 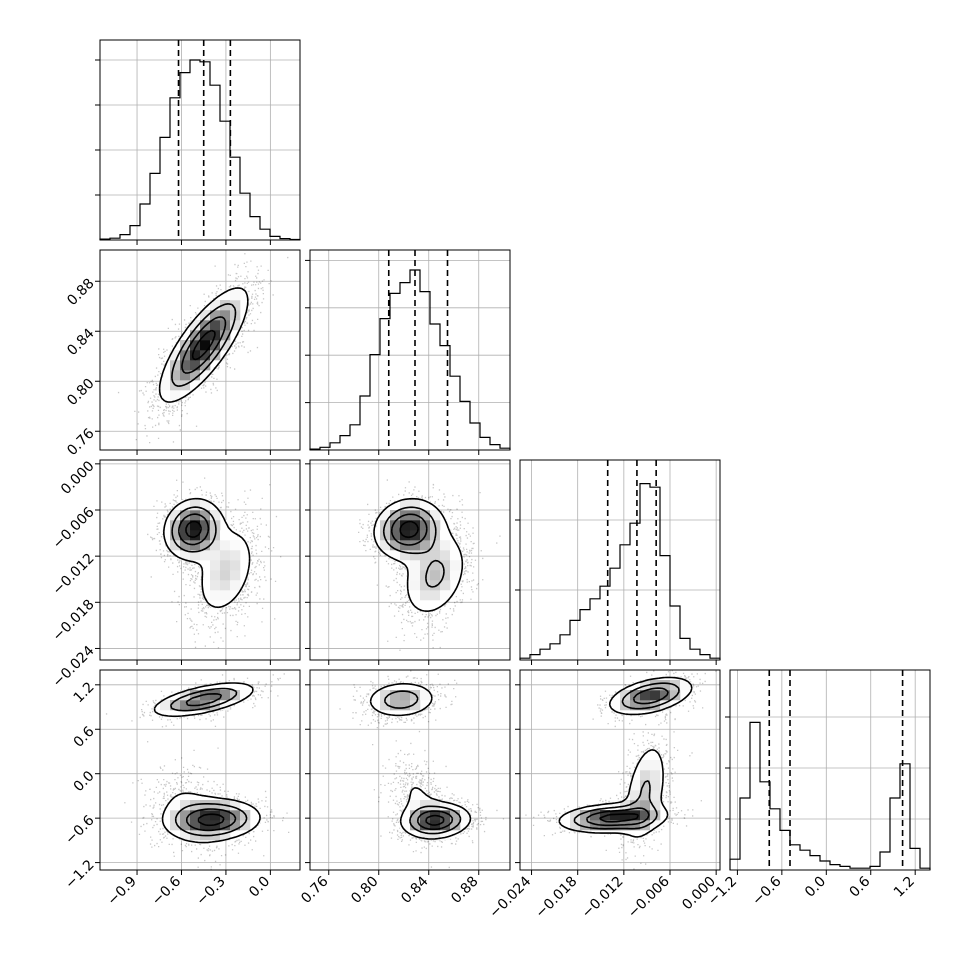 I want to click on x-tick-label: −0.6, so click(x=166, y=890).